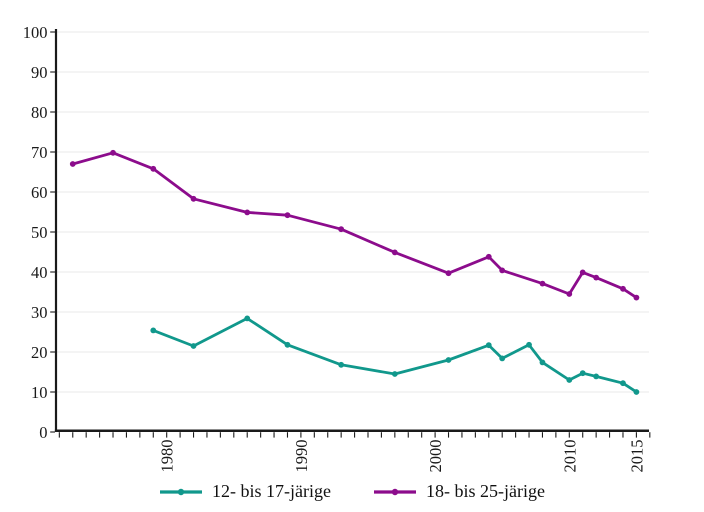  Describe the element at coordinates (39, 72) in the screenshot. I see `svg-text: 90` at that location.